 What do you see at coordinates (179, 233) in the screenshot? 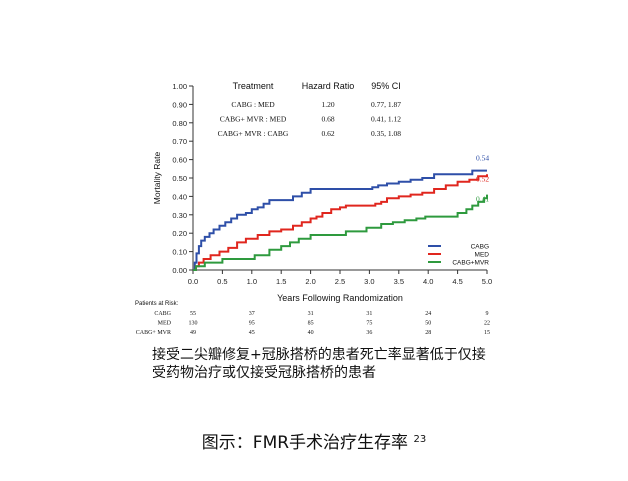
I see `y-tick-label: 0.20` at bounding box center [179, 233].